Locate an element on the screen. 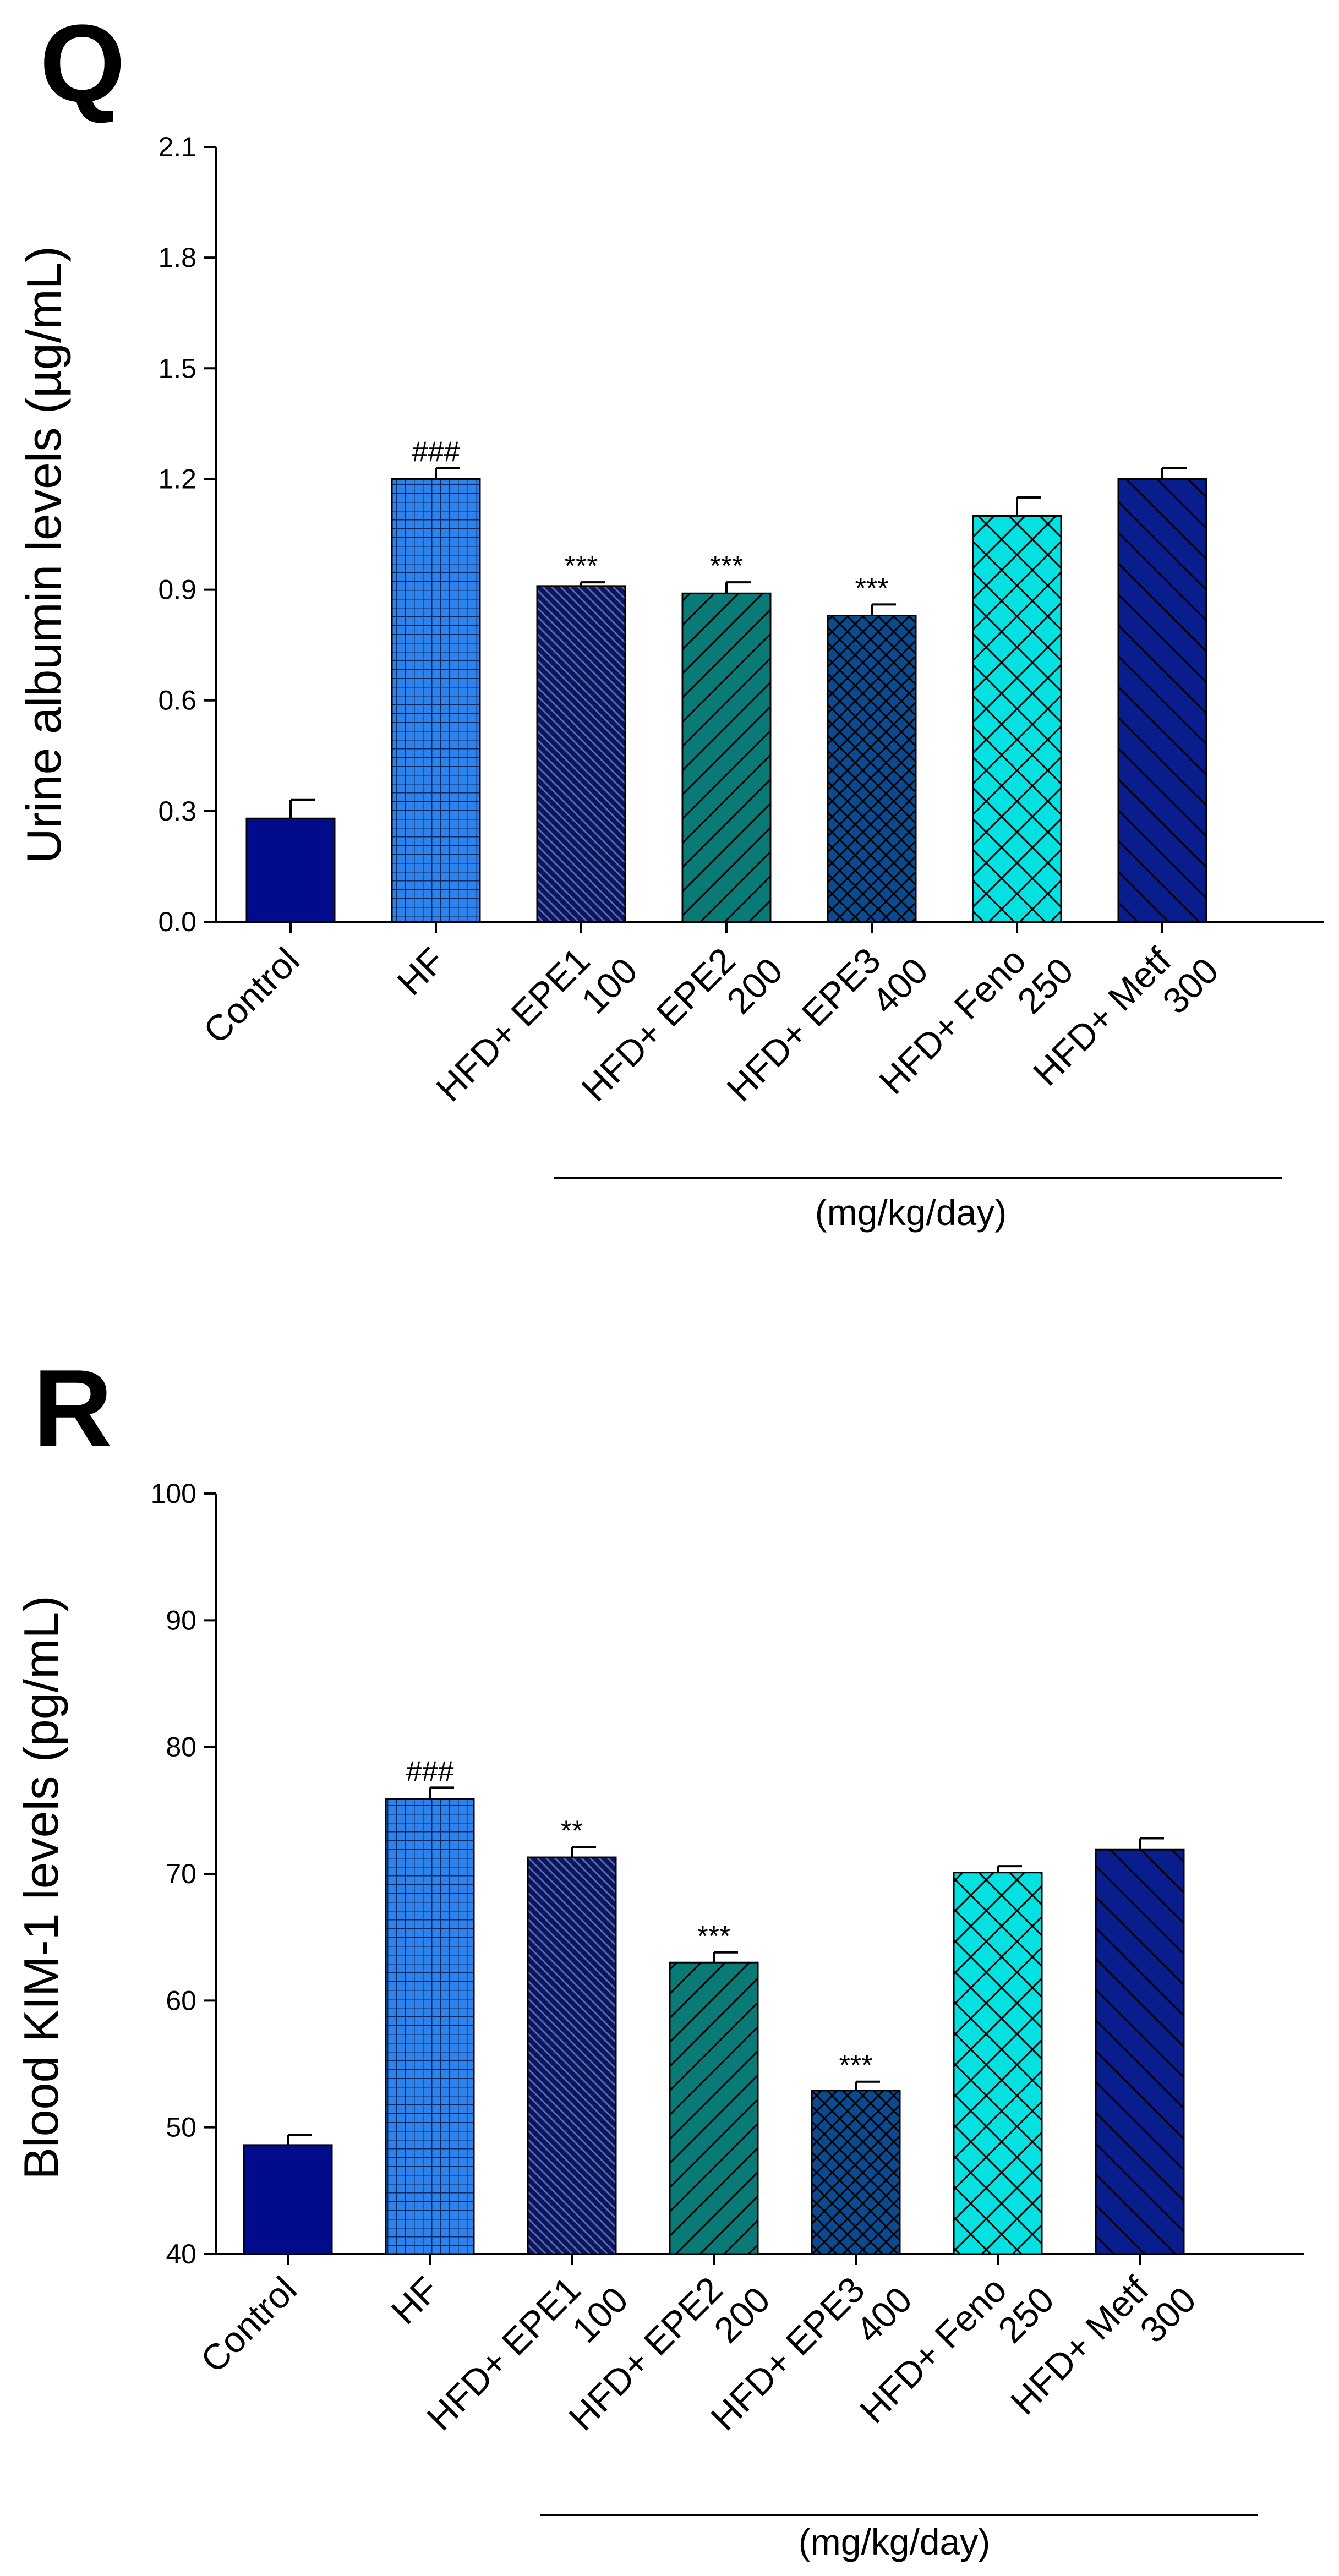  y-tick-label: 1.5 is located at coordinates (177, 368).